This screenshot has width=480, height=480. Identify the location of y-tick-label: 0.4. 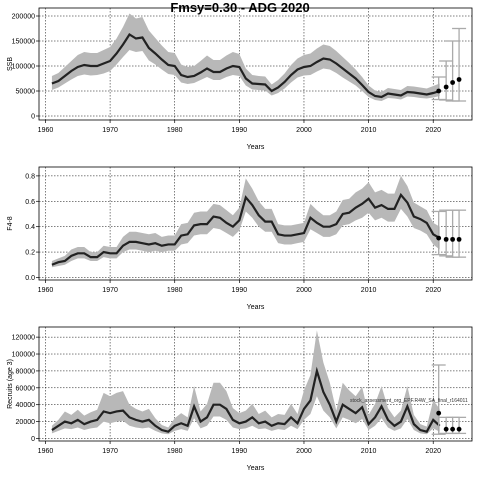
(30, 227).